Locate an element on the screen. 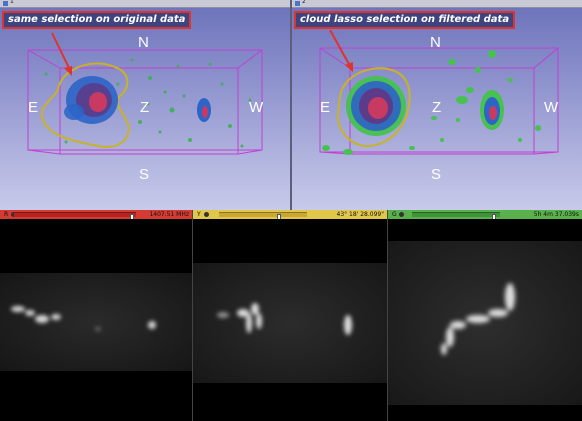  volume-render-right is located at coordinates (439, 92).